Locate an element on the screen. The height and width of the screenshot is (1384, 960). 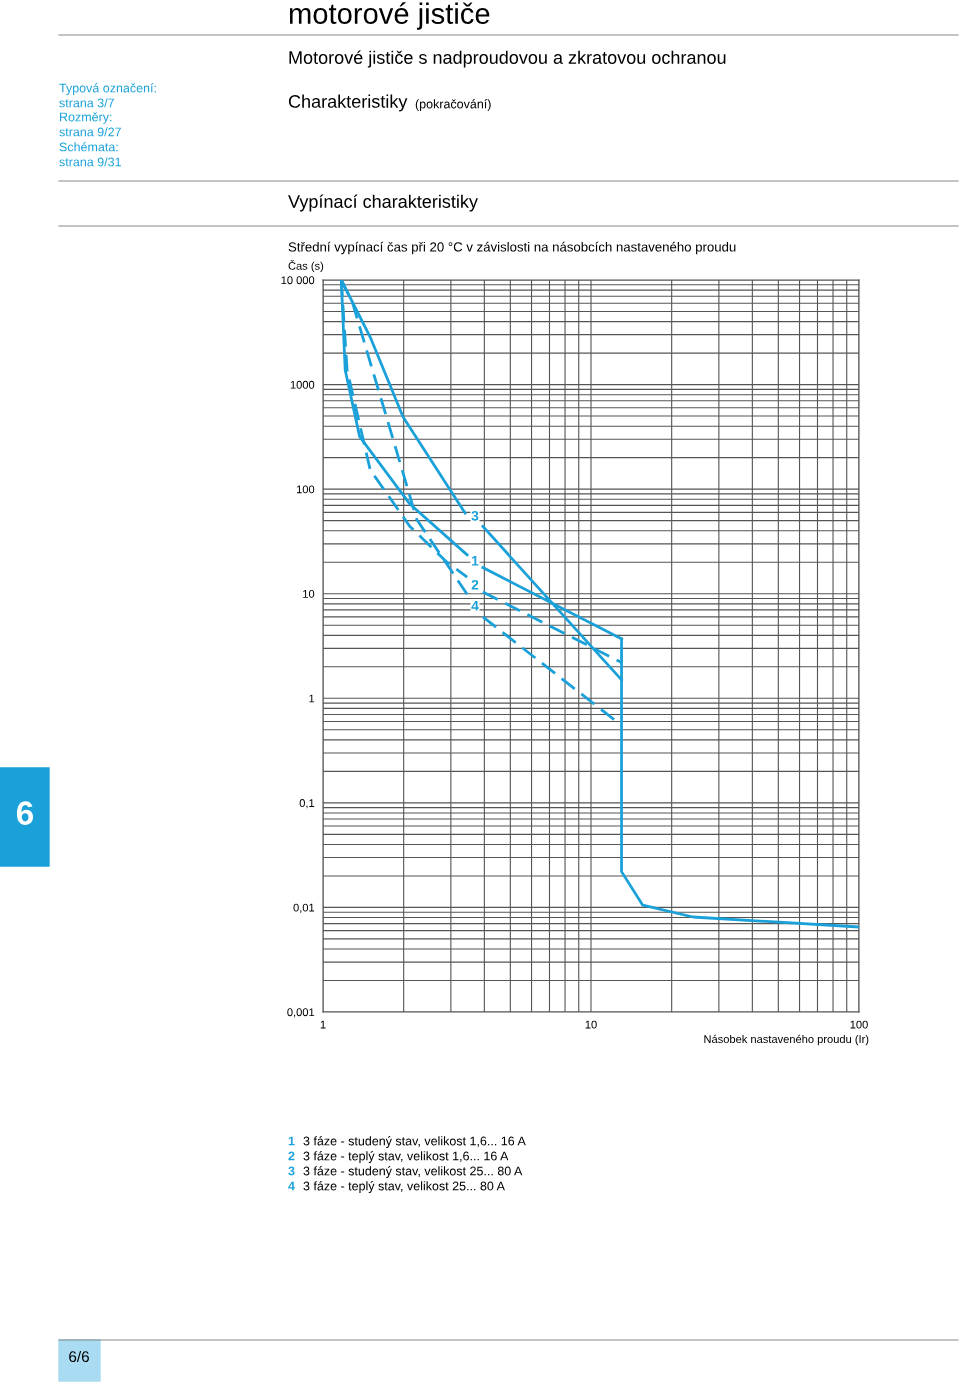
y-tick-label: 1 is located at coordinates (312, 698).